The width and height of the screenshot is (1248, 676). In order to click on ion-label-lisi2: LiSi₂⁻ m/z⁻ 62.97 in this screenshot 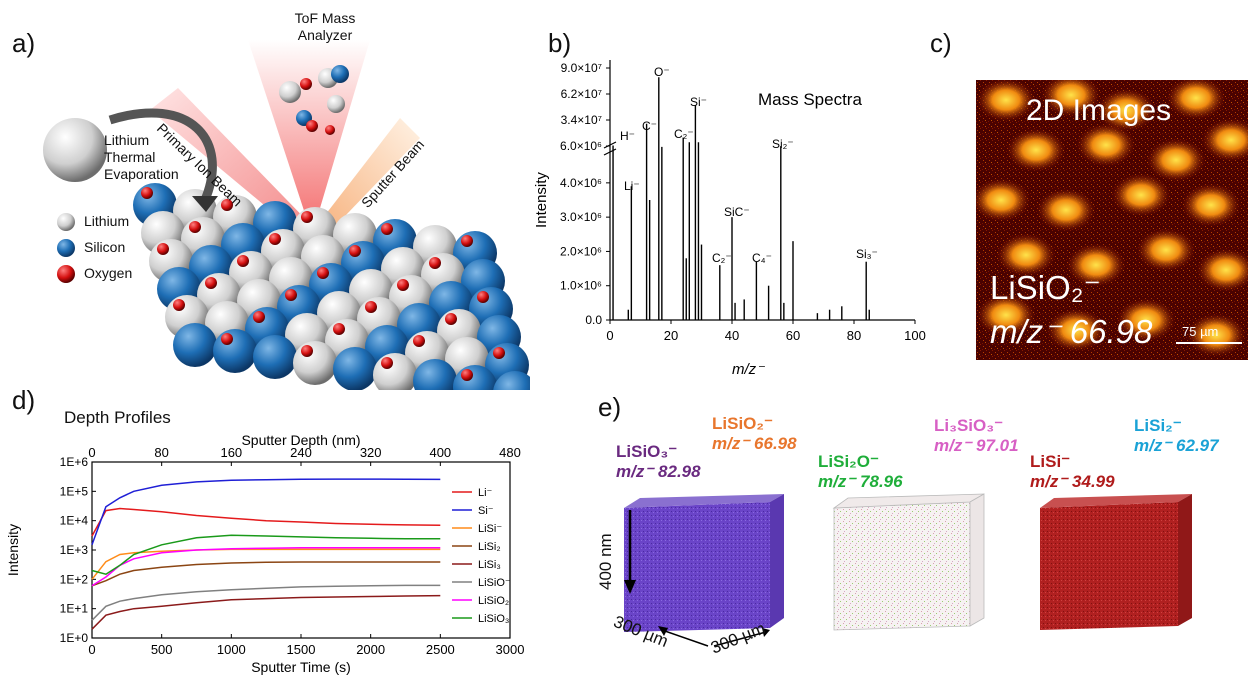, I will do `click(1176, 435)`.